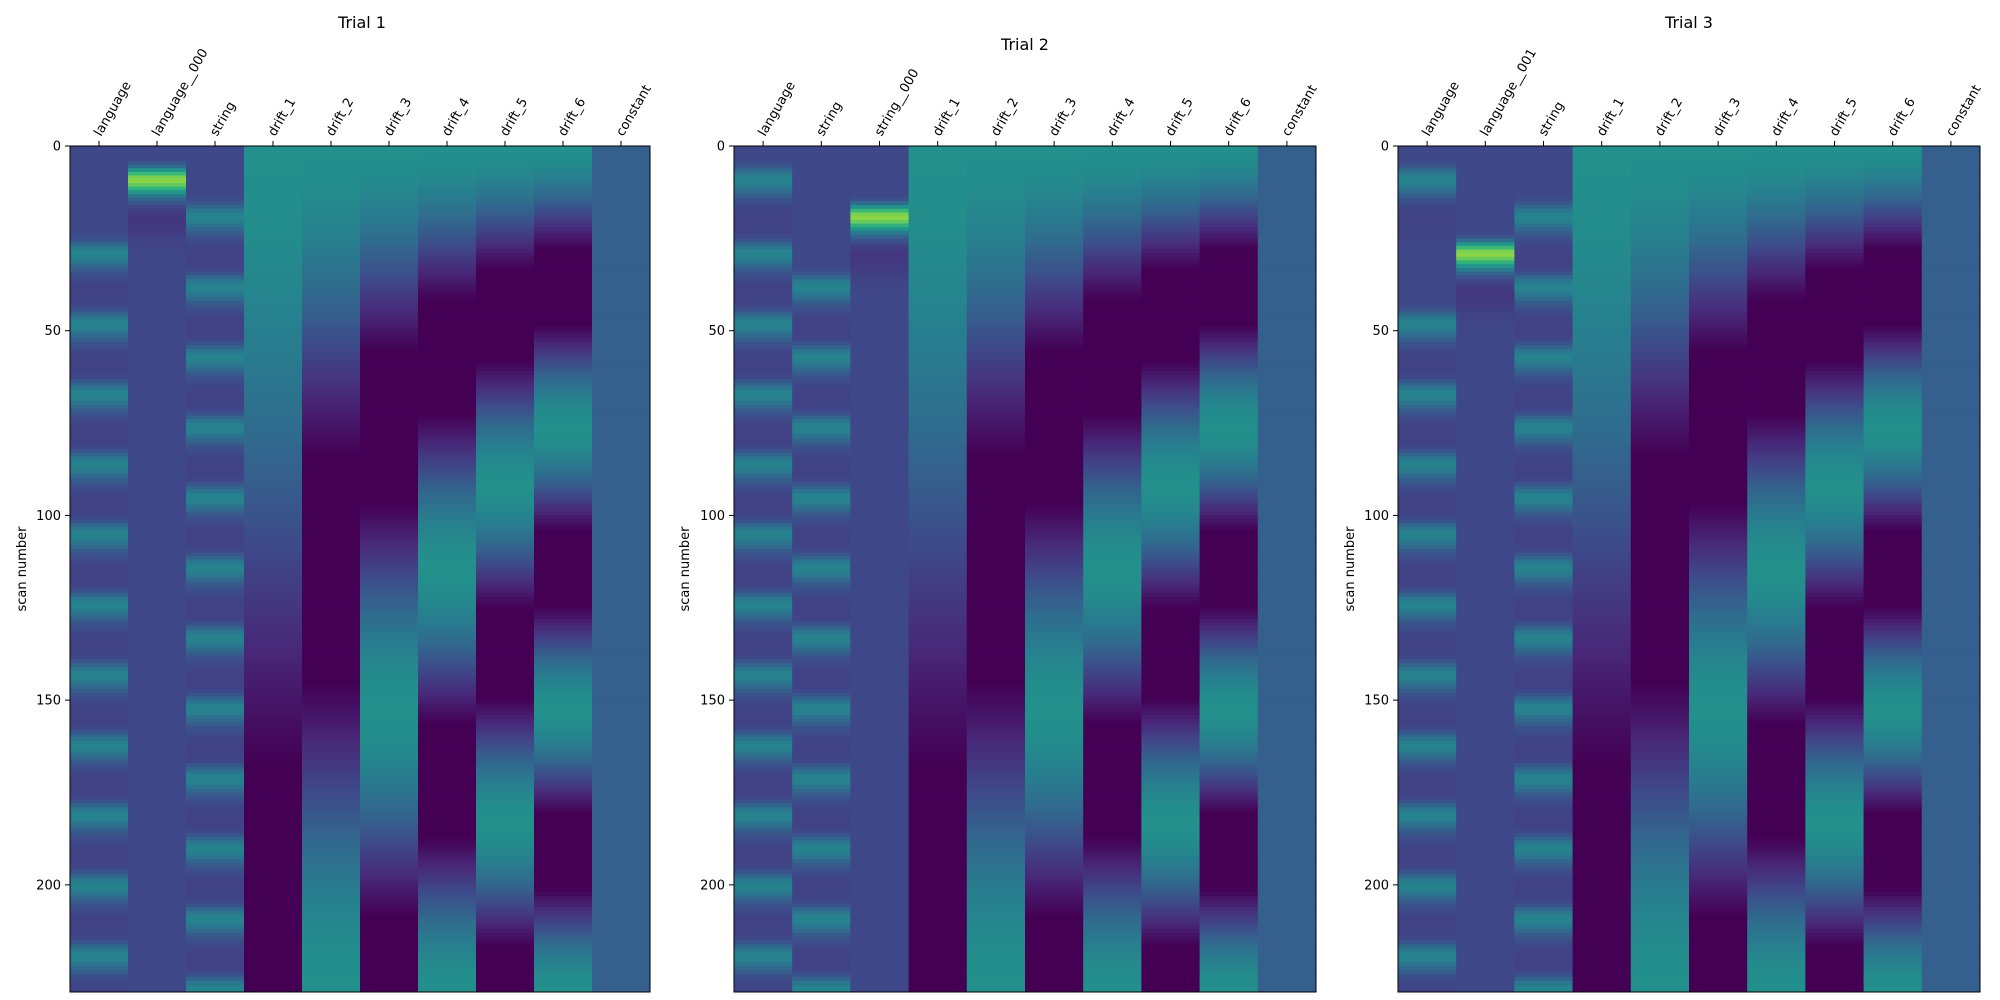 The image size is (2000, 1000). I want to click on y-tick-label: 150, so click(712, 701).